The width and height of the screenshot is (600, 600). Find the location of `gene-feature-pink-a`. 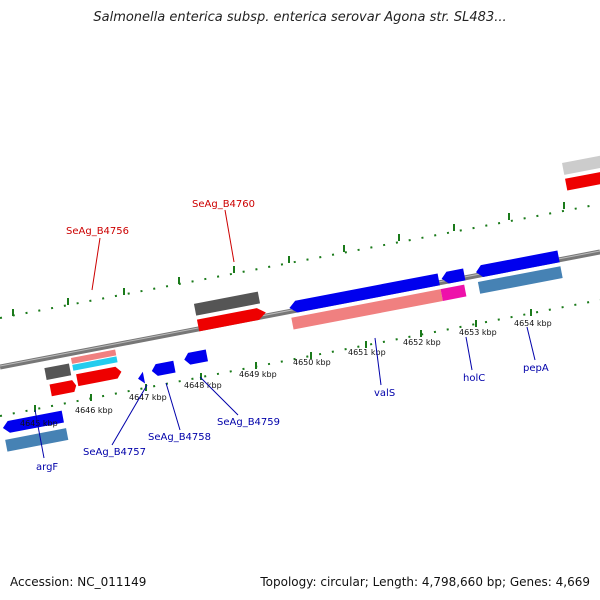

gene-feature-pink-a is located at coordinates (93, 356).